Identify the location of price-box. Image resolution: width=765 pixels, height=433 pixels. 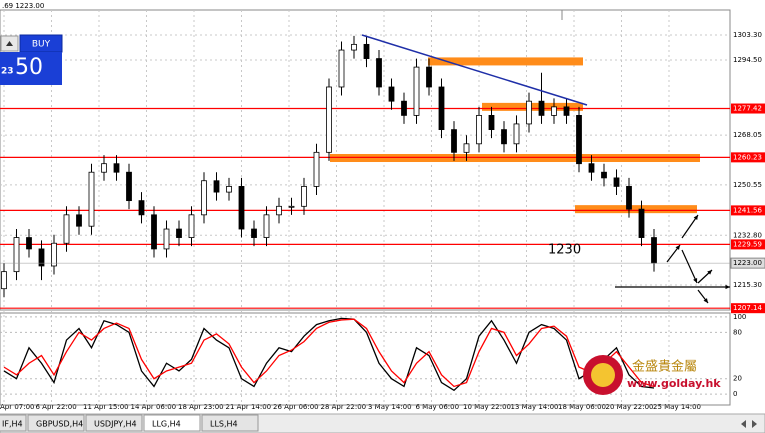
(31, 68).